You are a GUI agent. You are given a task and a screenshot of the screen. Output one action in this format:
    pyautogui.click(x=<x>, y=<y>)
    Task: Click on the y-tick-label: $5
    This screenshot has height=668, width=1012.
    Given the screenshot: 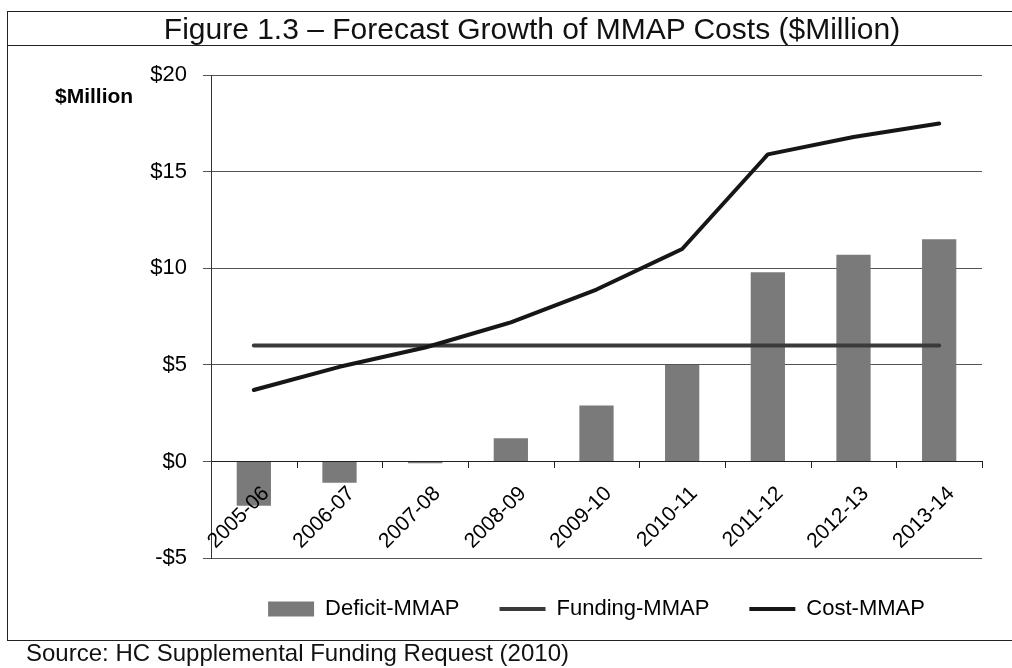 What is the action you would take?
    pyautogui.click(x=174, y=363)
    